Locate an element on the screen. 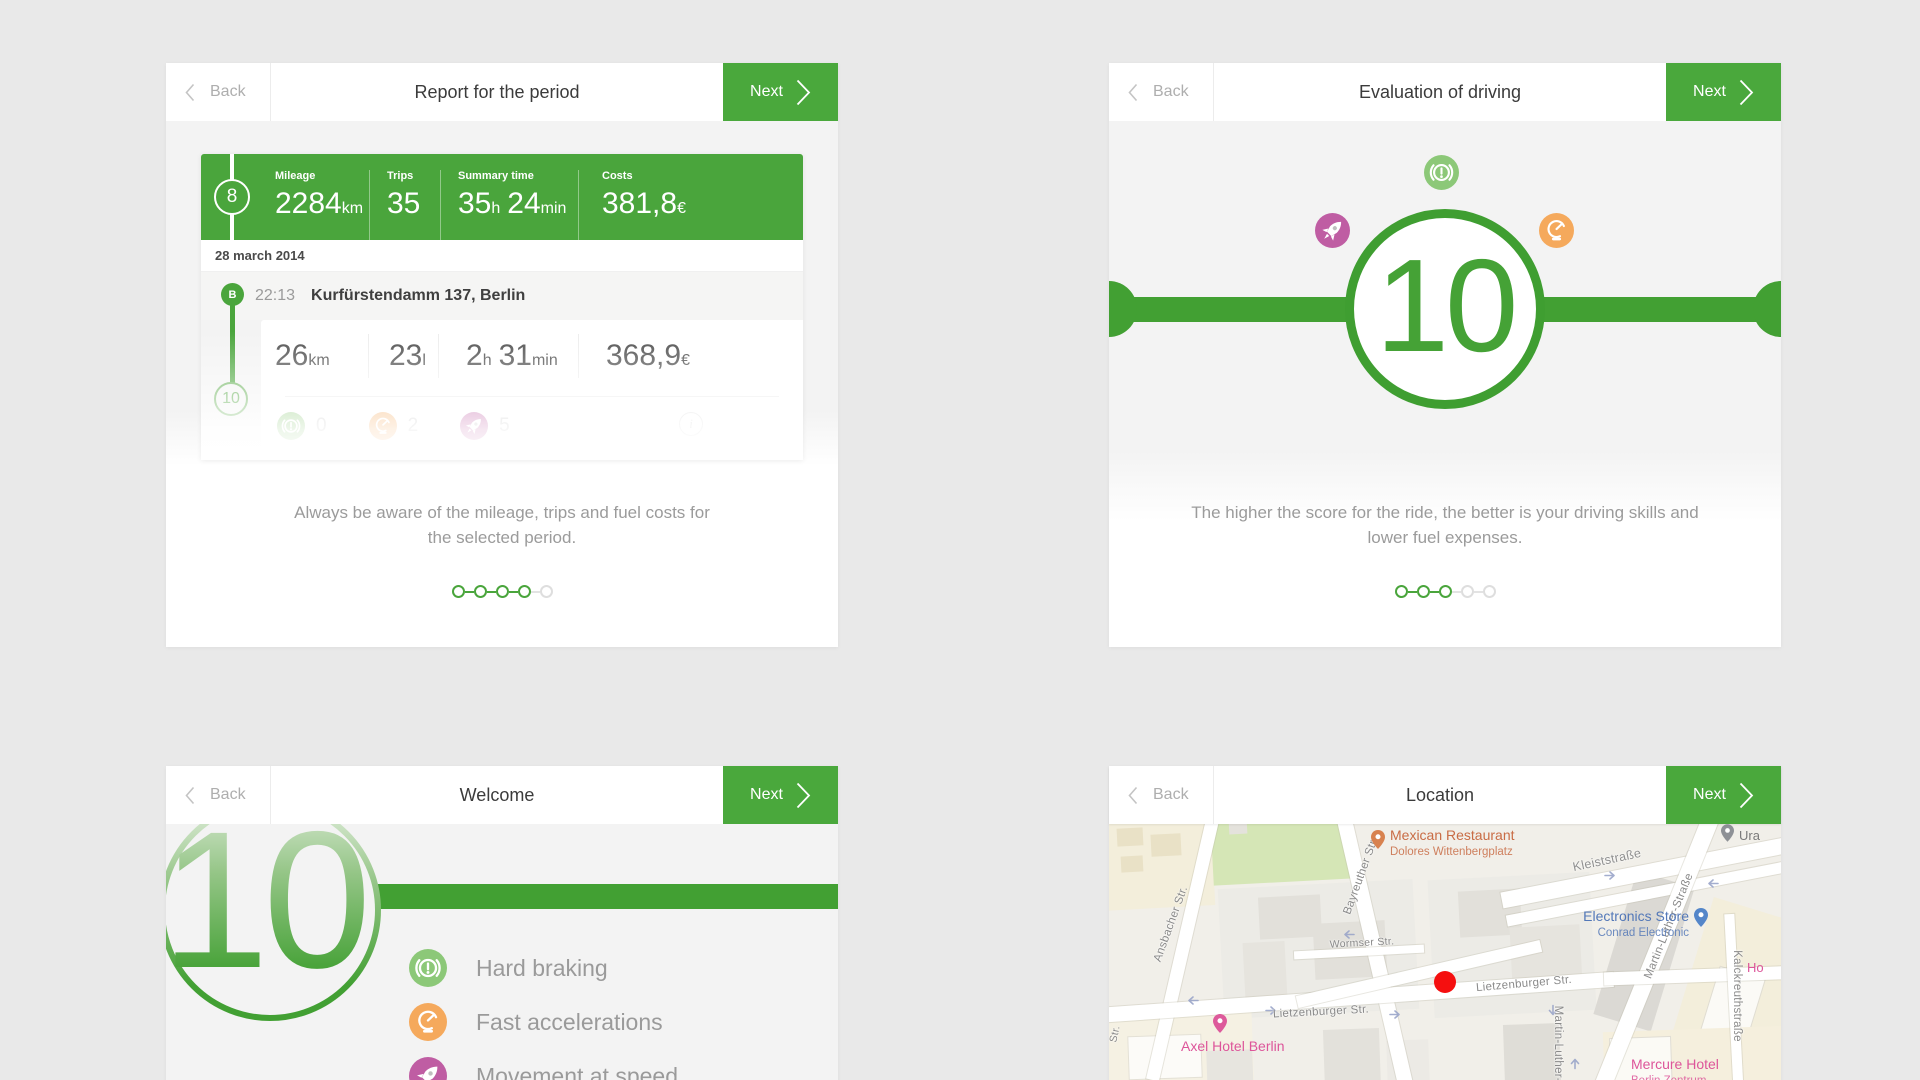 The image size is (1920, 1080). panel-header: Back Location Next is located at coordinates (1445, 795).